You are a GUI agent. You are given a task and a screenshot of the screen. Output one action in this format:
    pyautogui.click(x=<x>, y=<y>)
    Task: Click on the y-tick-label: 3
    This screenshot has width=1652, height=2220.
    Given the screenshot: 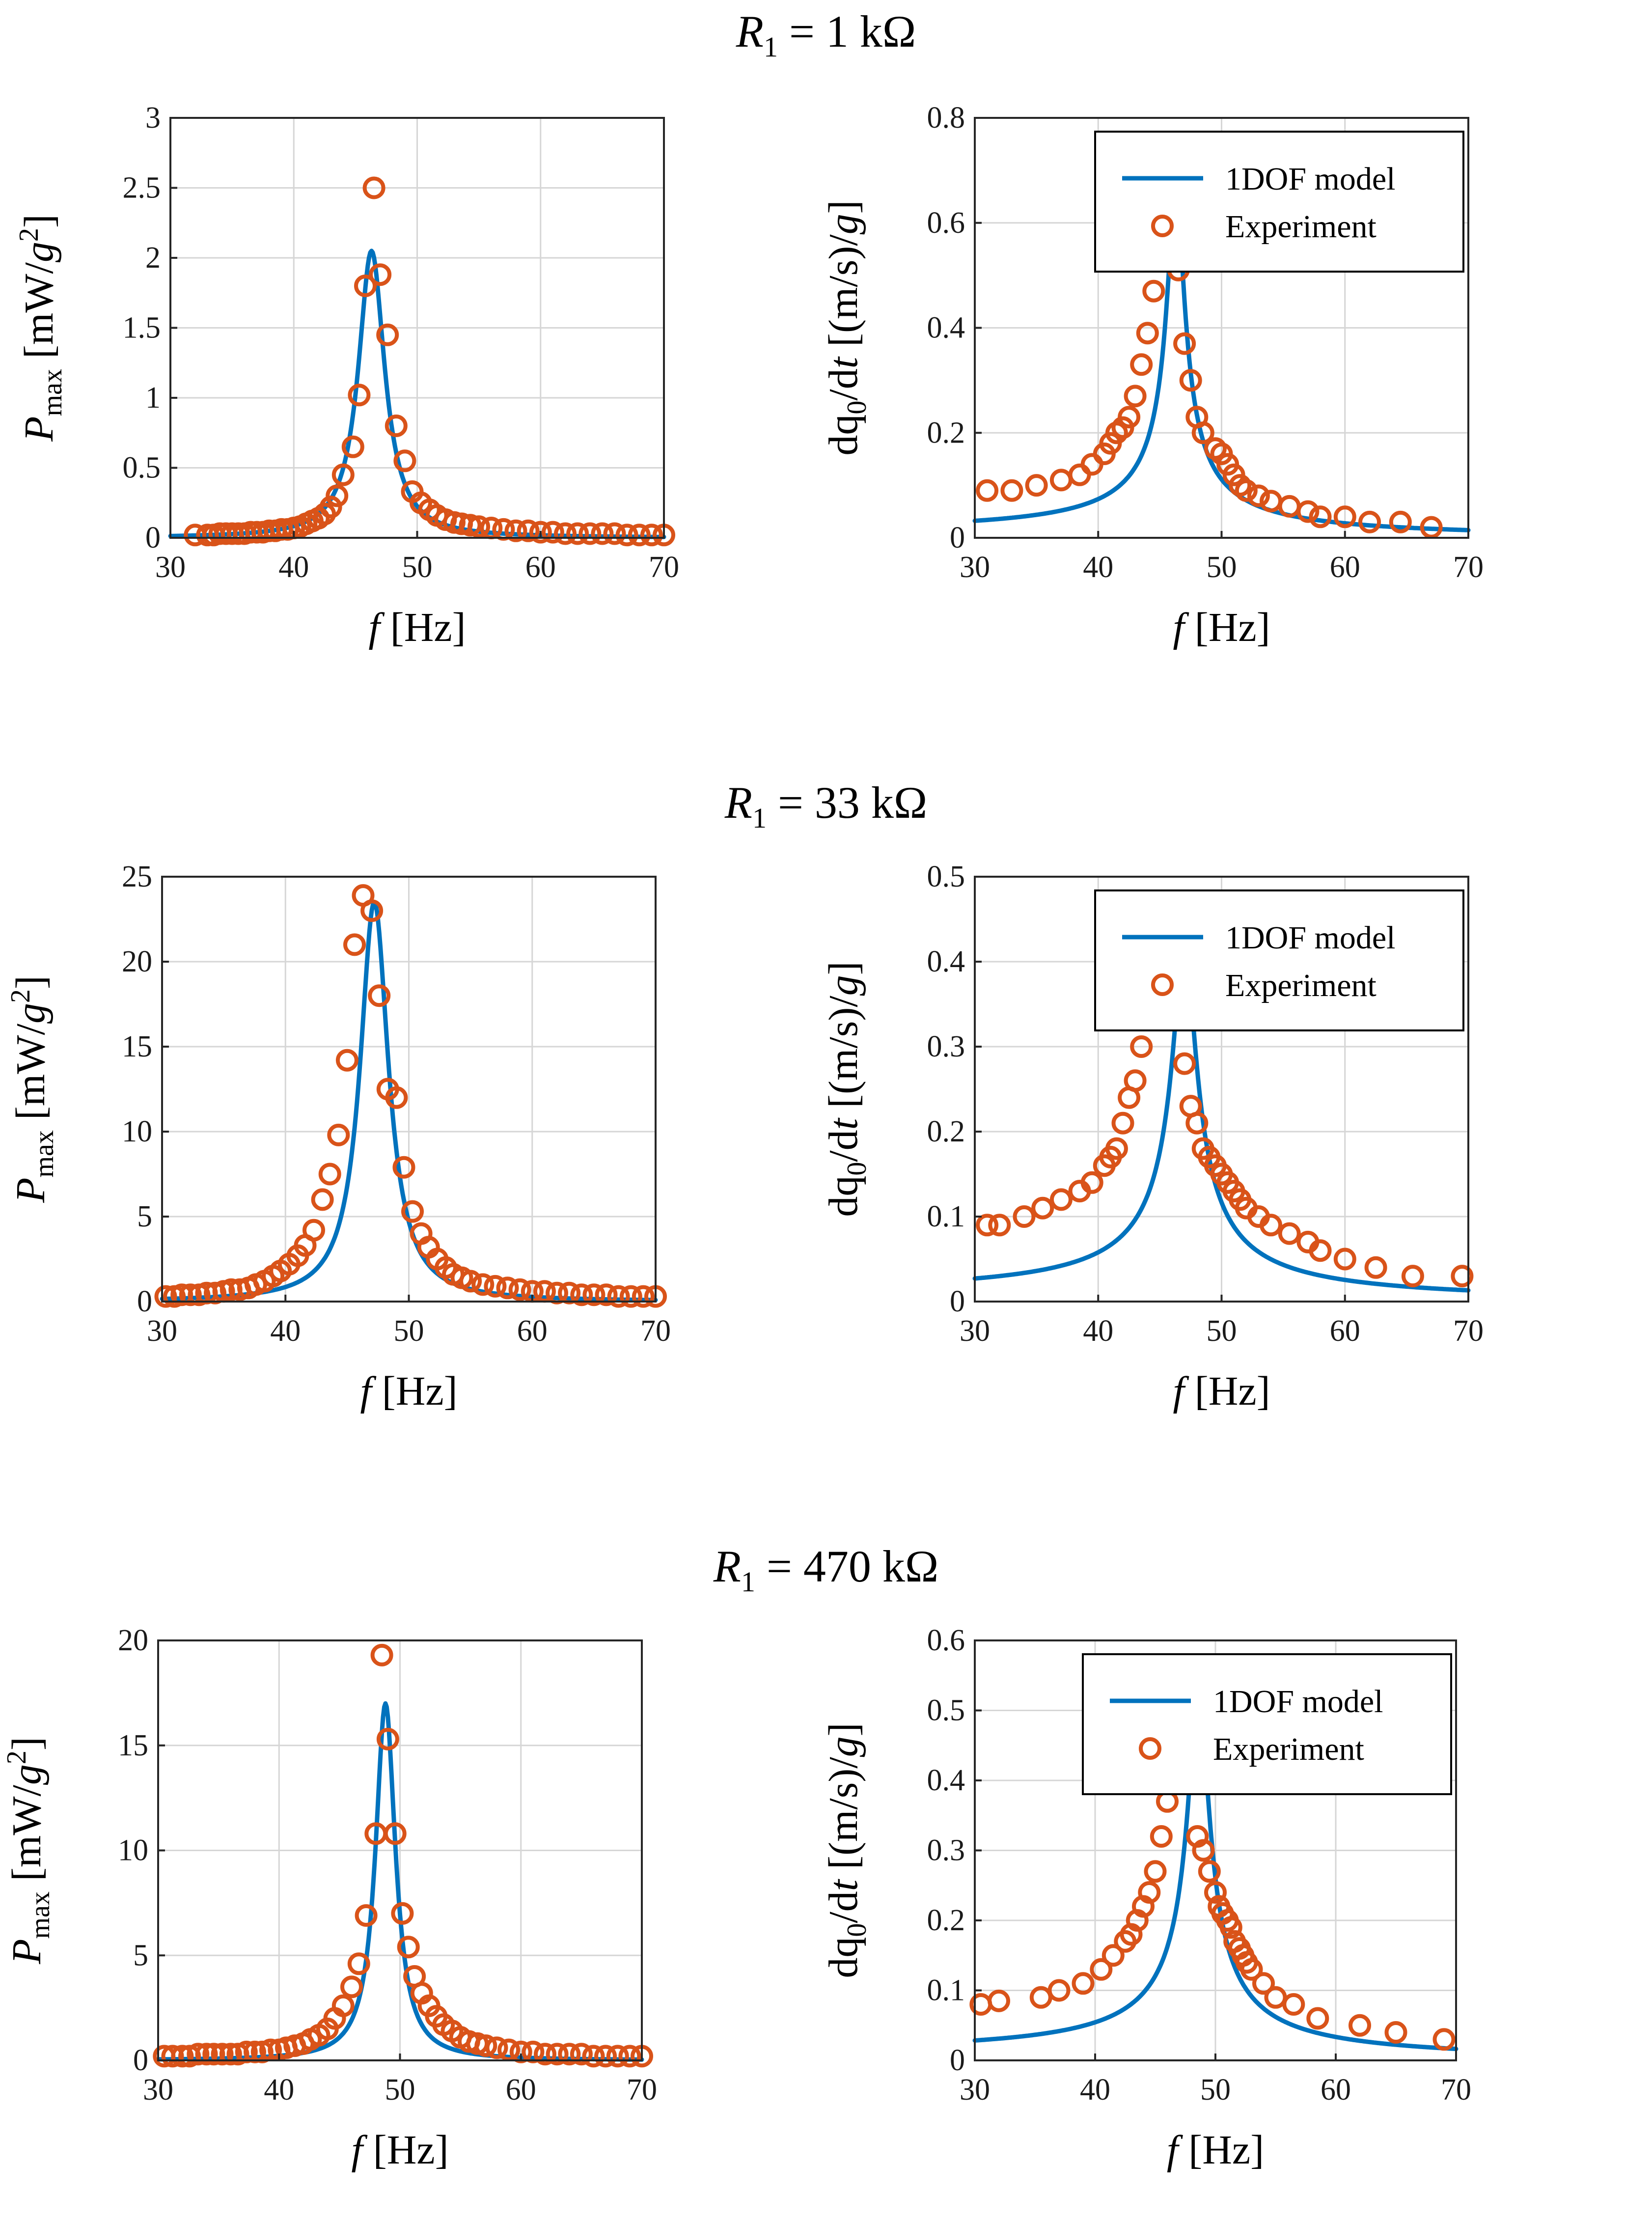 What is the action you would take?
    pyautogui.click(x=153, y=118)
    